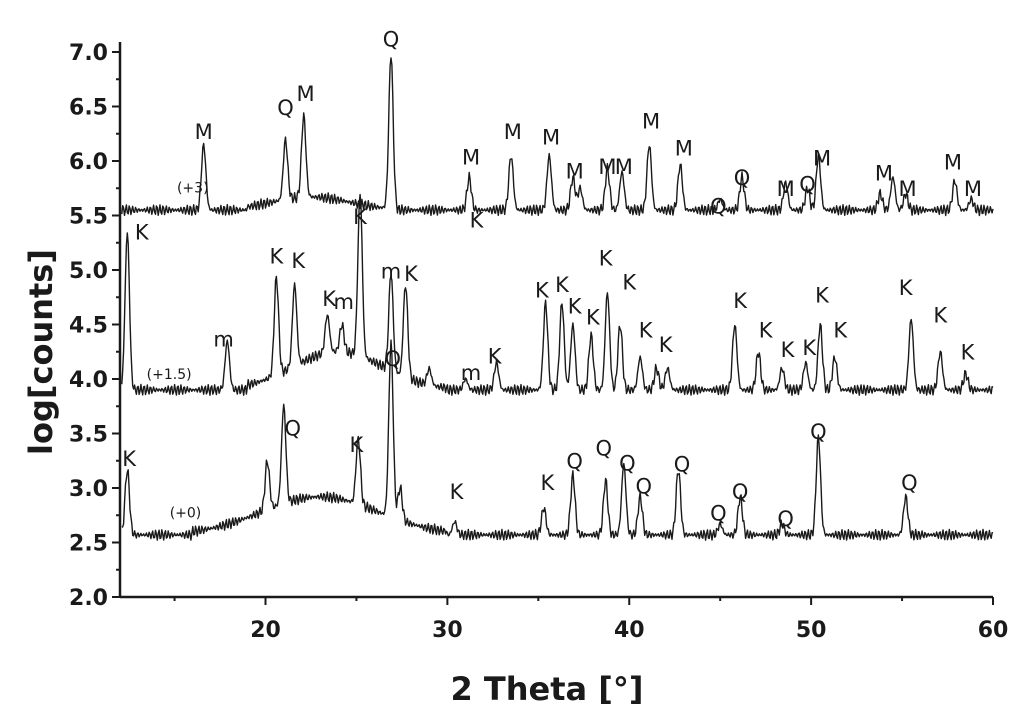 The image size is (1035, 717). What do you see at coordinates (88, 326) in the screenshot?
I see `y-tick-label: 4.5` at bounding box center [88, 326].